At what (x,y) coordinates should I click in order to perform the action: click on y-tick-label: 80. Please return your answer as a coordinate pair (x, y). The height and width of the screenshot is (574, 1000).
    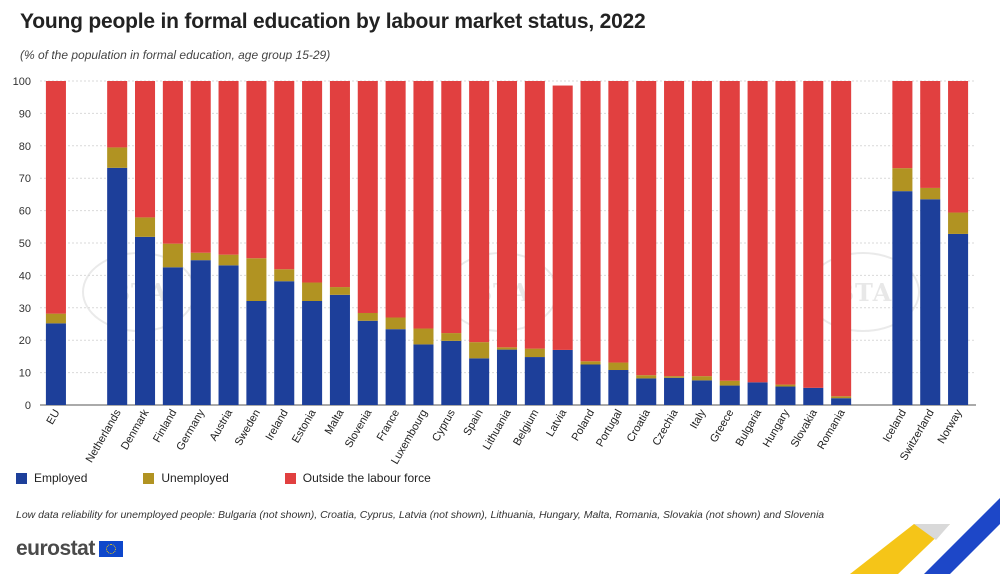
    Looking at the image, I should click on (25, 147).